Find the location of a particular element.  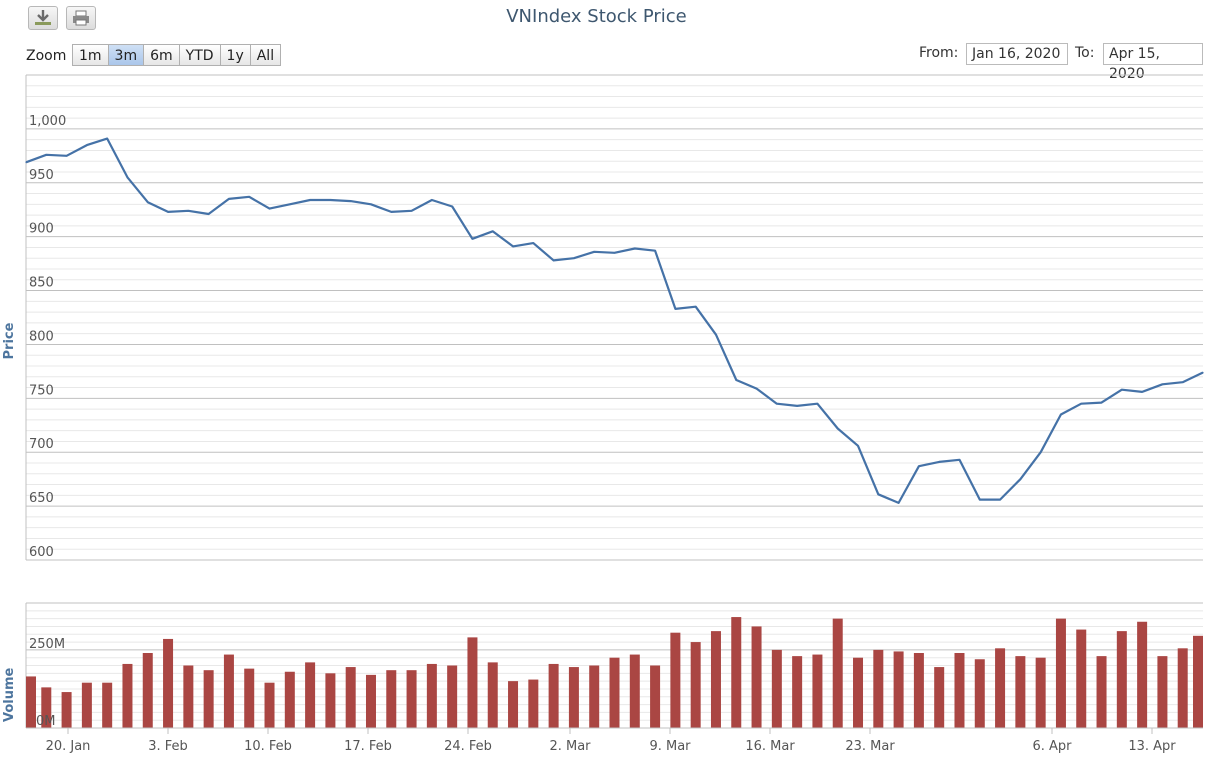

price-y-tick-label: 1,000 is located at coordinates (47, 121).